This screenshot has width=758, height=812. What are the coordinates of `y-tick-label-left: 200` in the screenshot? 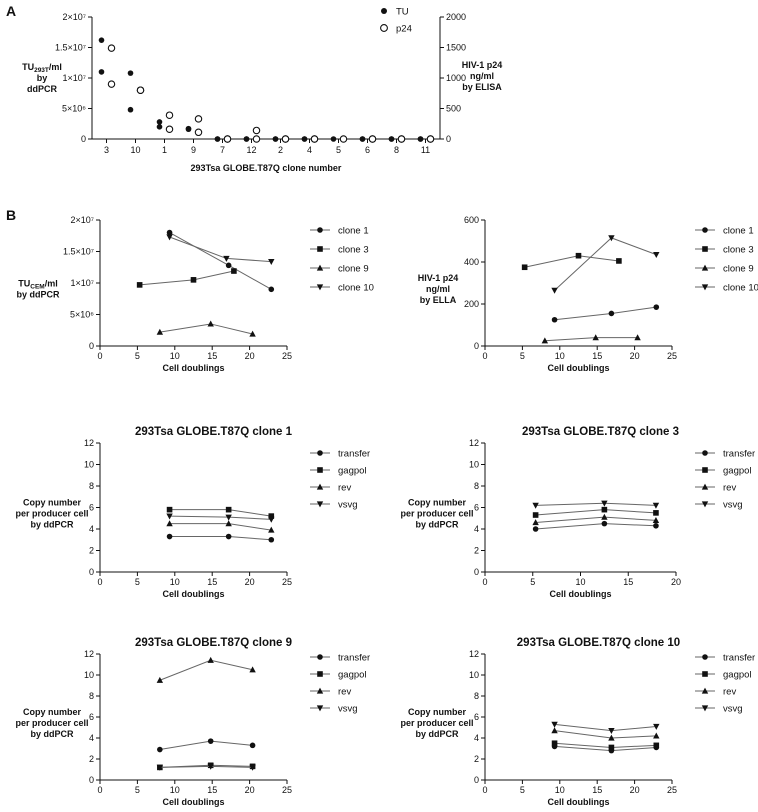 It's located at (471, 304).